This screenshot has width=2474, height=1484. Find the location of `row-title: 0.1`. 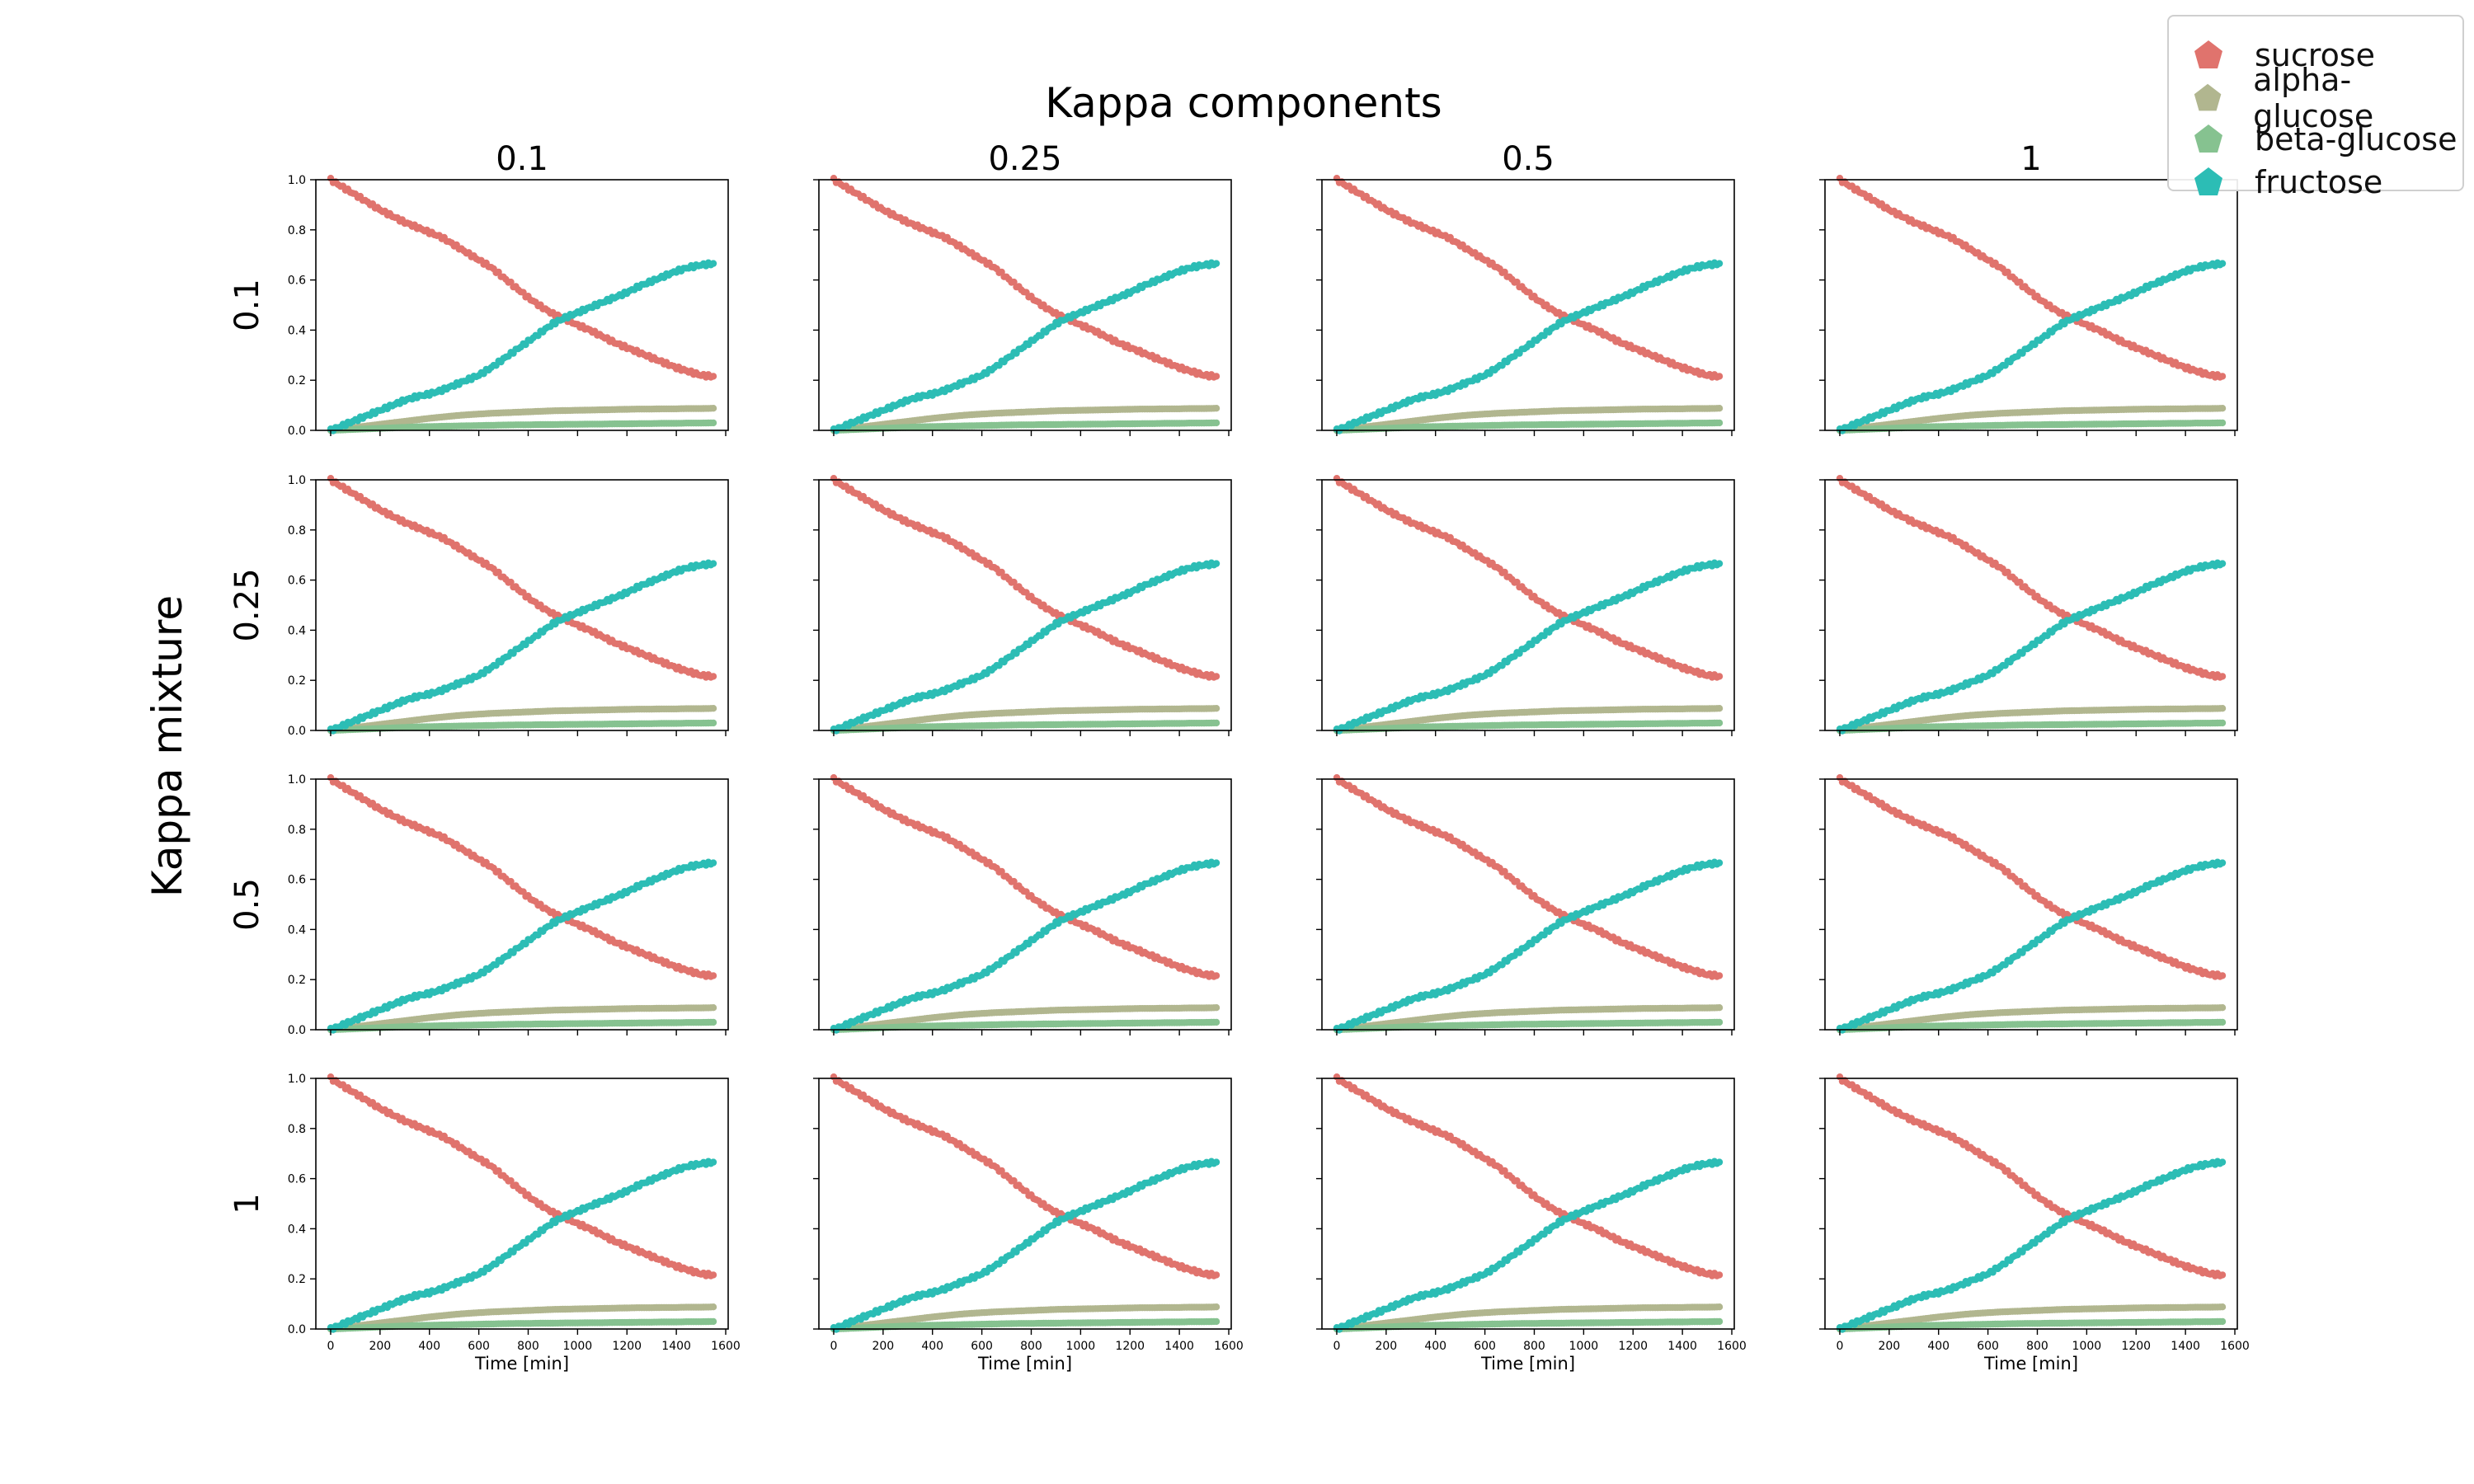

row-title: 0.1 is located at coordinates (247, 305).